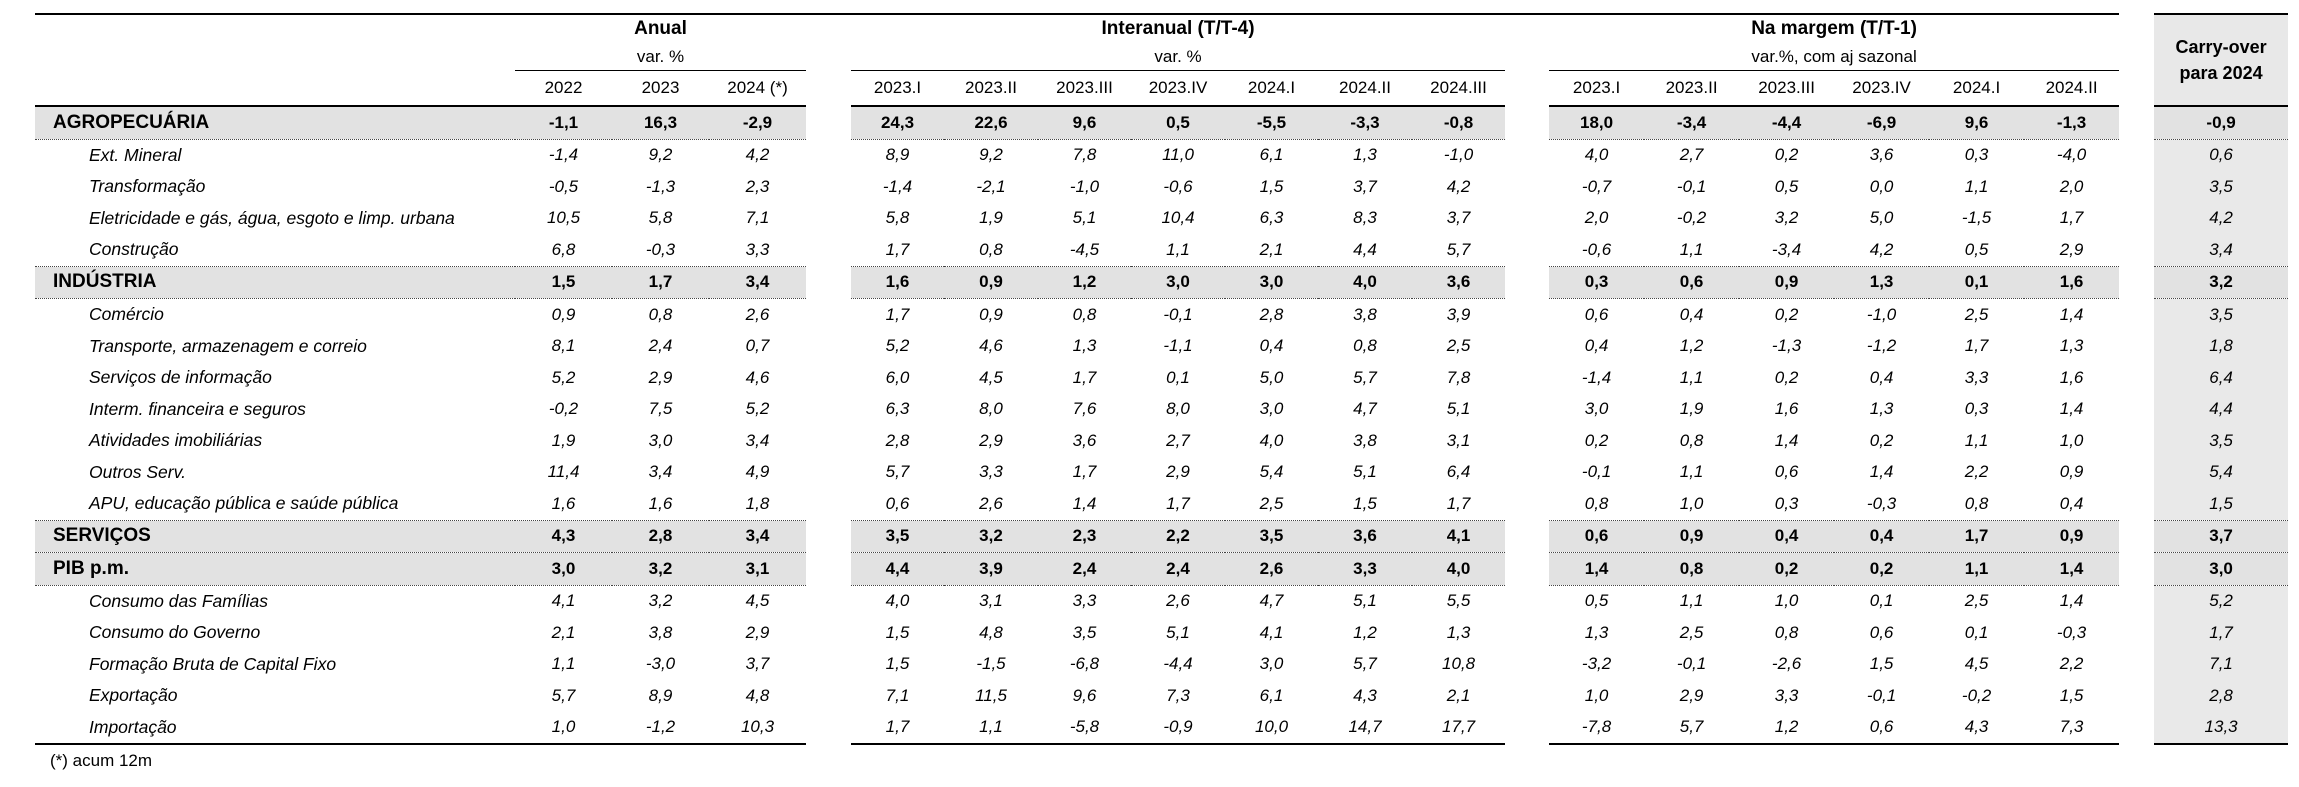  I want to click on cell-carryover: 1,8, so click(2221, 346).